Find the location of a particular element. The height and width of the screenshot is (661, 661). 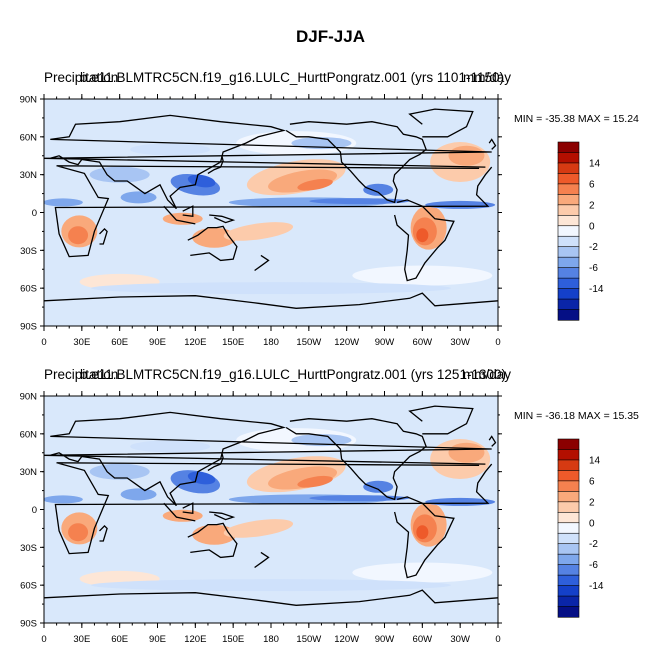

lon-label: 60W is located at coordinates (423, 342).